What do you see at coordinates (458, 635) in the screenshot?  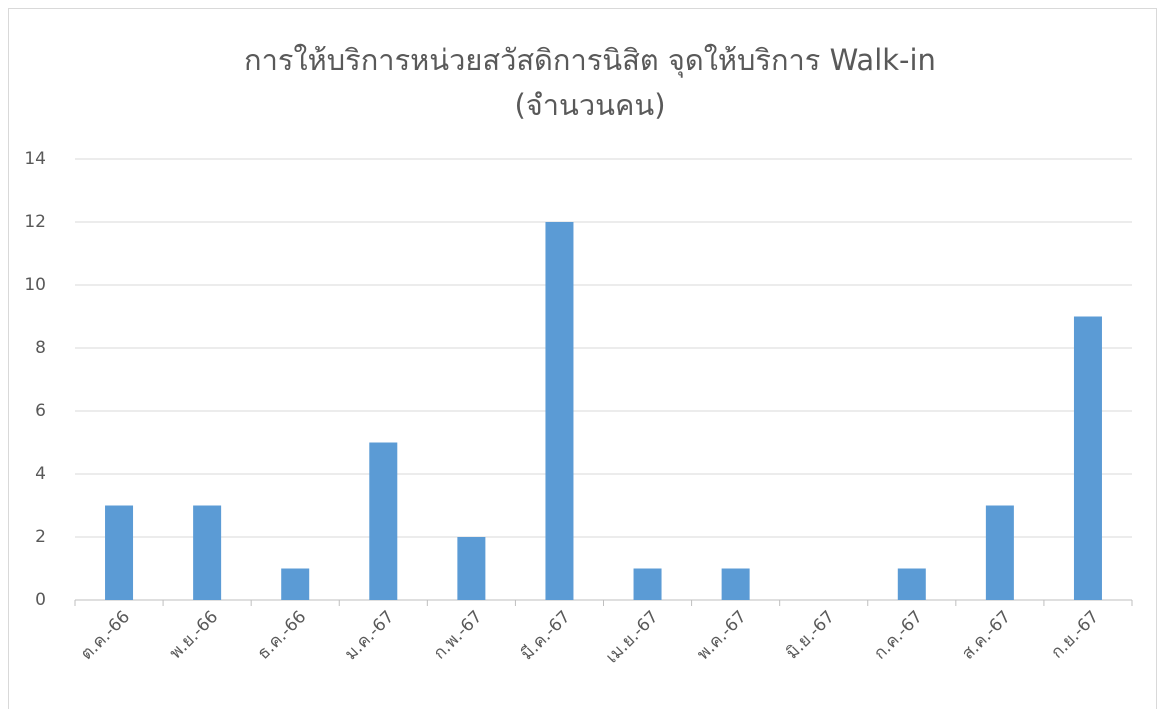 I see `x-tick-label: ก.พ.-67` at bounding box center [458, 635].